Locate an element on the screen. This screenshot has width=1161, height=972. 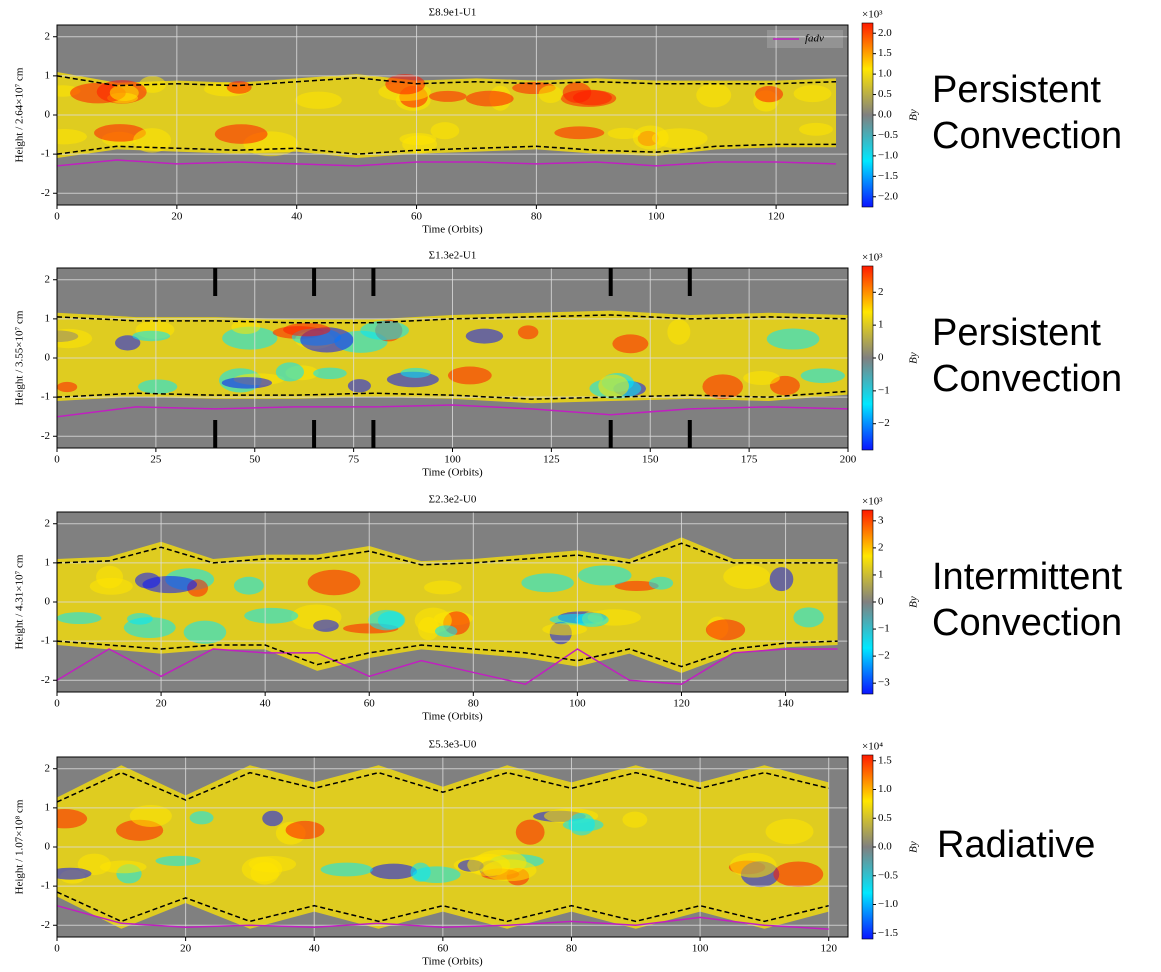
cbar-tick-label: 2 is located at coordinates (881, 547).